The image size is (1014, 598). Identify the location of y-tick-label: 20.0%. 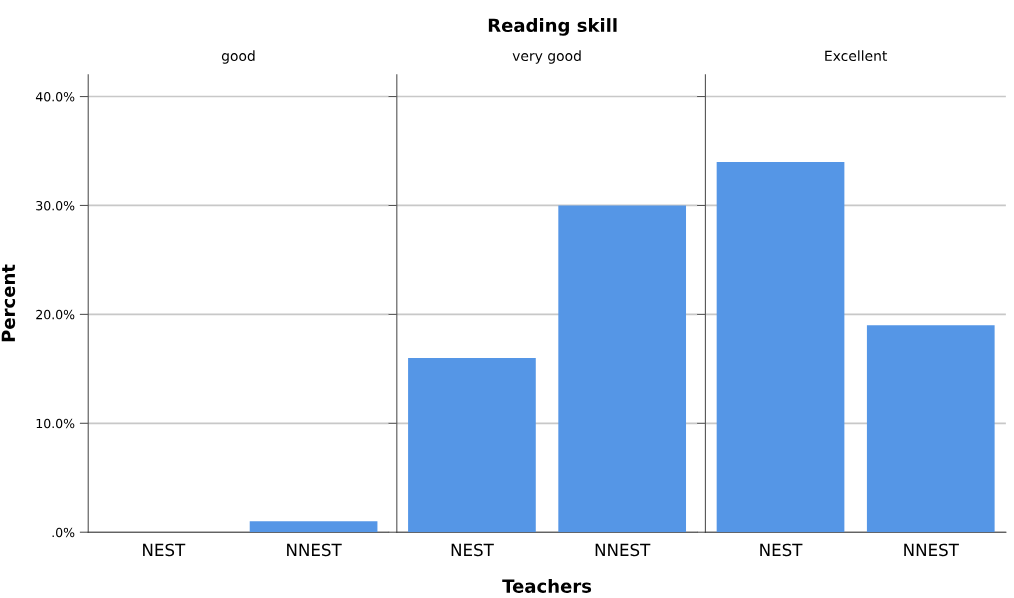
(55, 314).